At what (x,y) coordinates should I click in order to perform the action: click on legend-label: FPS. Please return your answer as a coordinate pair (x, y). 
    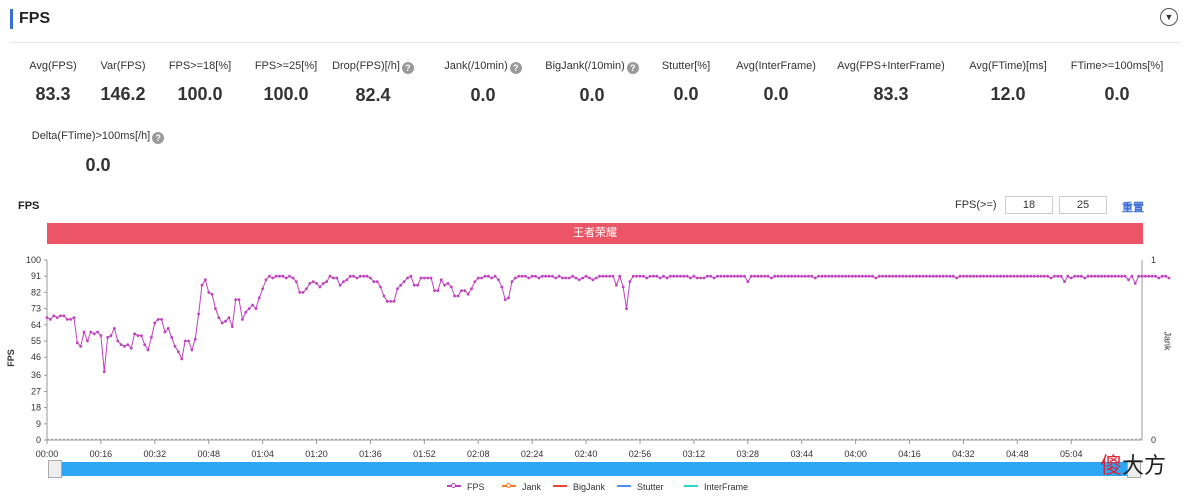
    Looking at the image, I should click on (476, 487).